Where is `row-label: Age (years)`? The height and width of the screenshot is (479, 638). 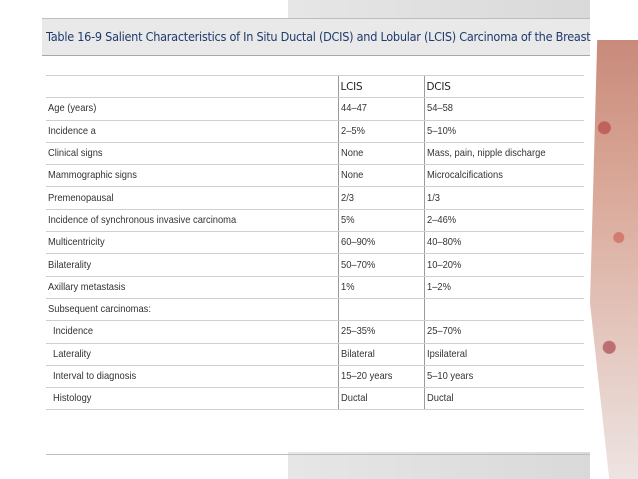
row-label: Age (years) is located at coordinates (192, 109).